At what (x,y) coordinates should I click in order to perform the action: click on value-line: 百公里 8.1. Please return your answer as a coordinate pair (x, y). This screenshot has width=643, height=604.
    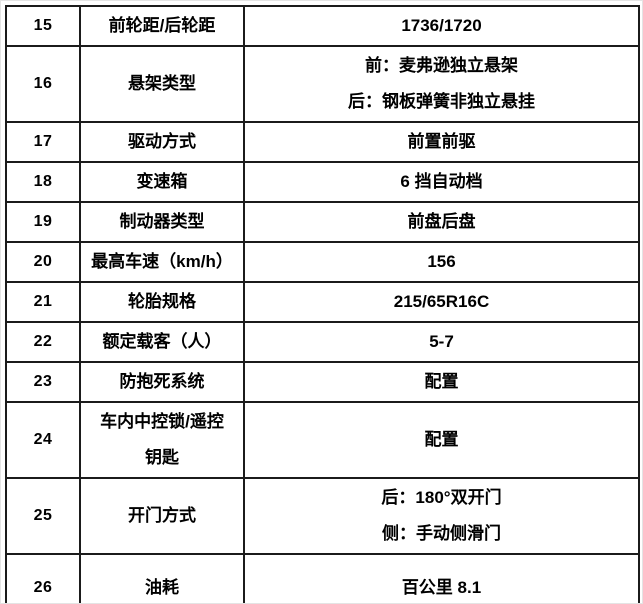
    Looking at the image, I should click on (441, 587).